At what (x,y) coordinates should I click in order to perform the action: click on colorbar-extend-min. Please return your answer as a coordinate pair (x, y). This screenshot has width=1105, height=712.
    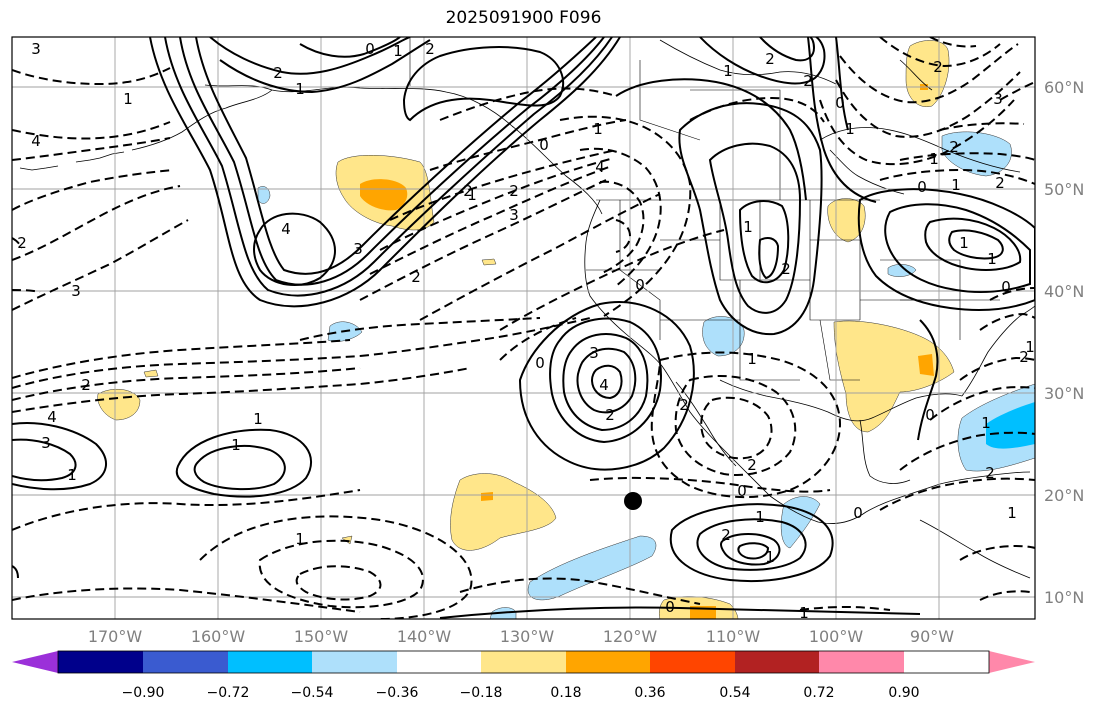
    Looking at the image, I should click on (35, 662).